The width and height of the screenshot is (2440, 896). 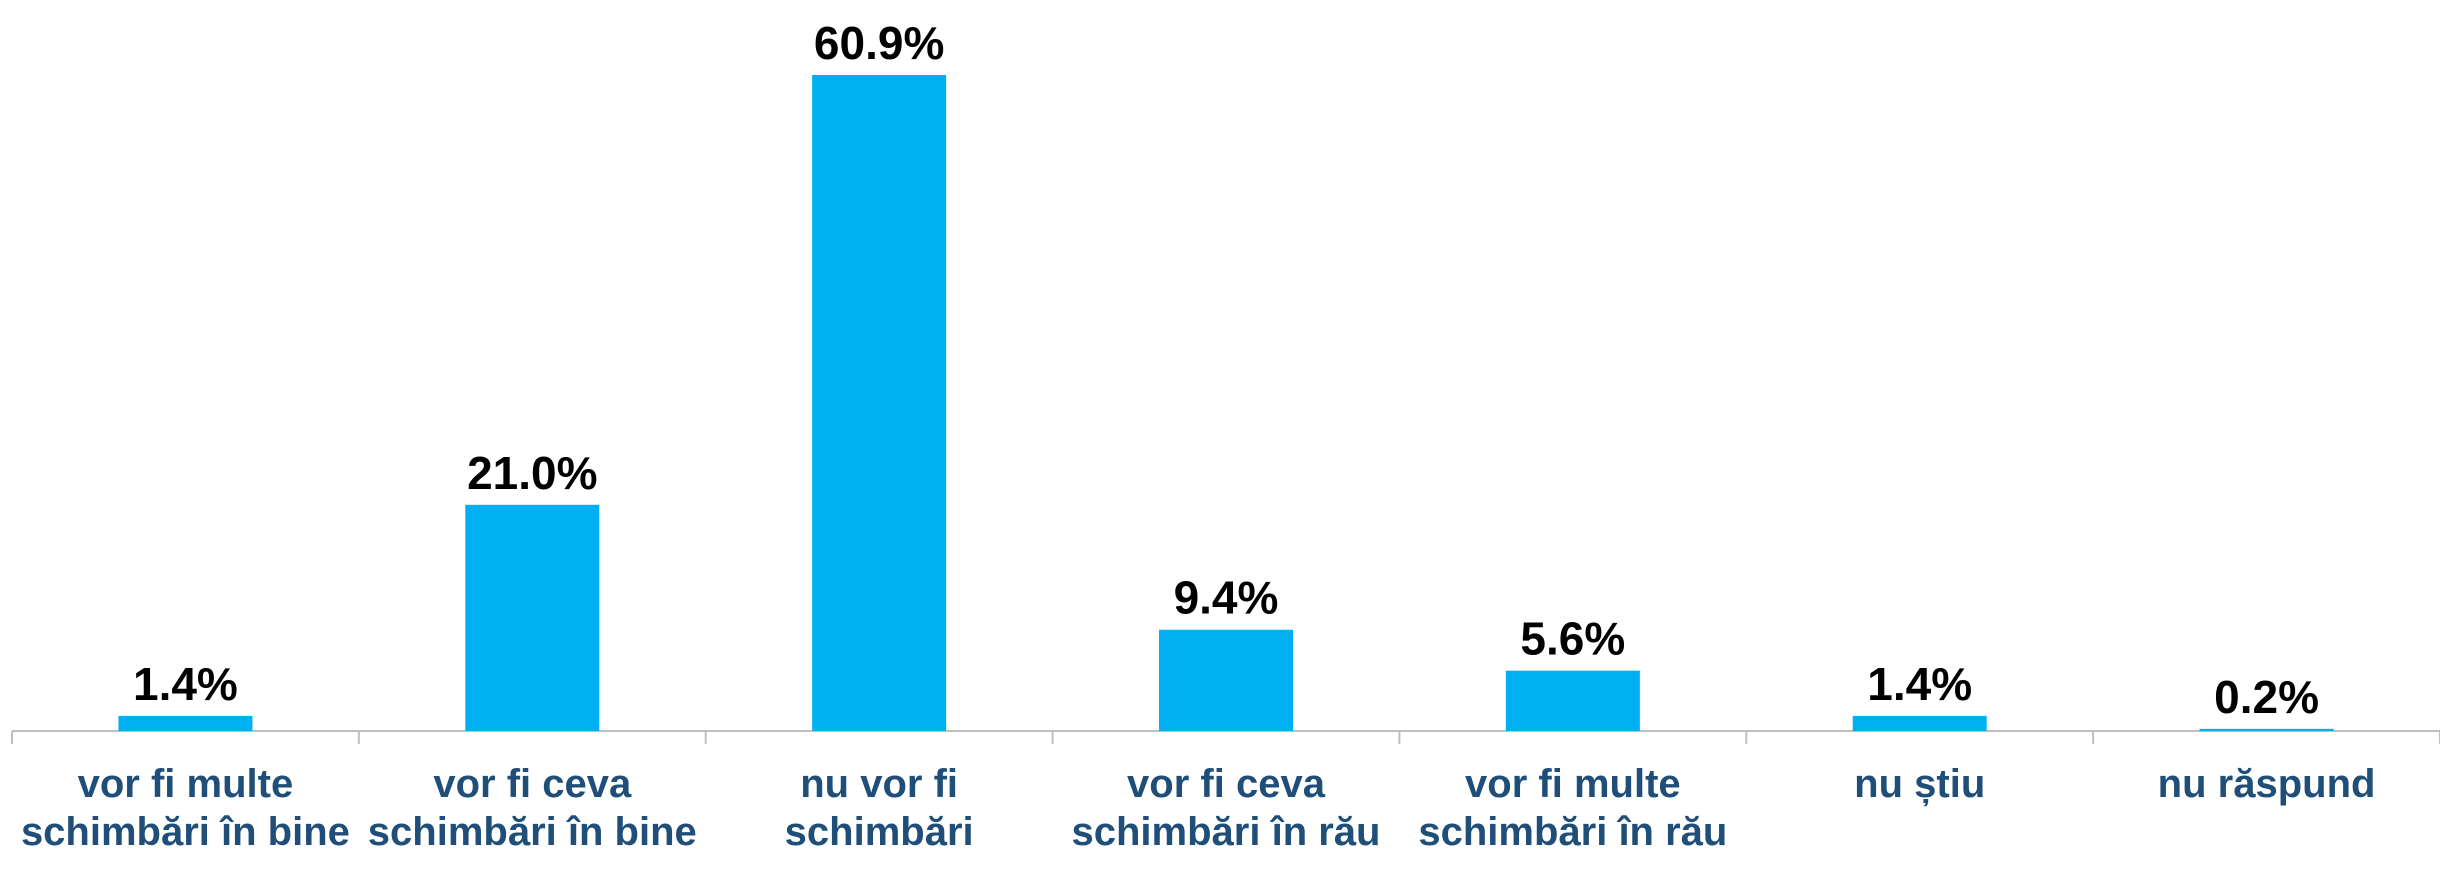 I want to click on x-tick-label: vor fi ceva schimbări în rău, so click(x=1226, y=808).